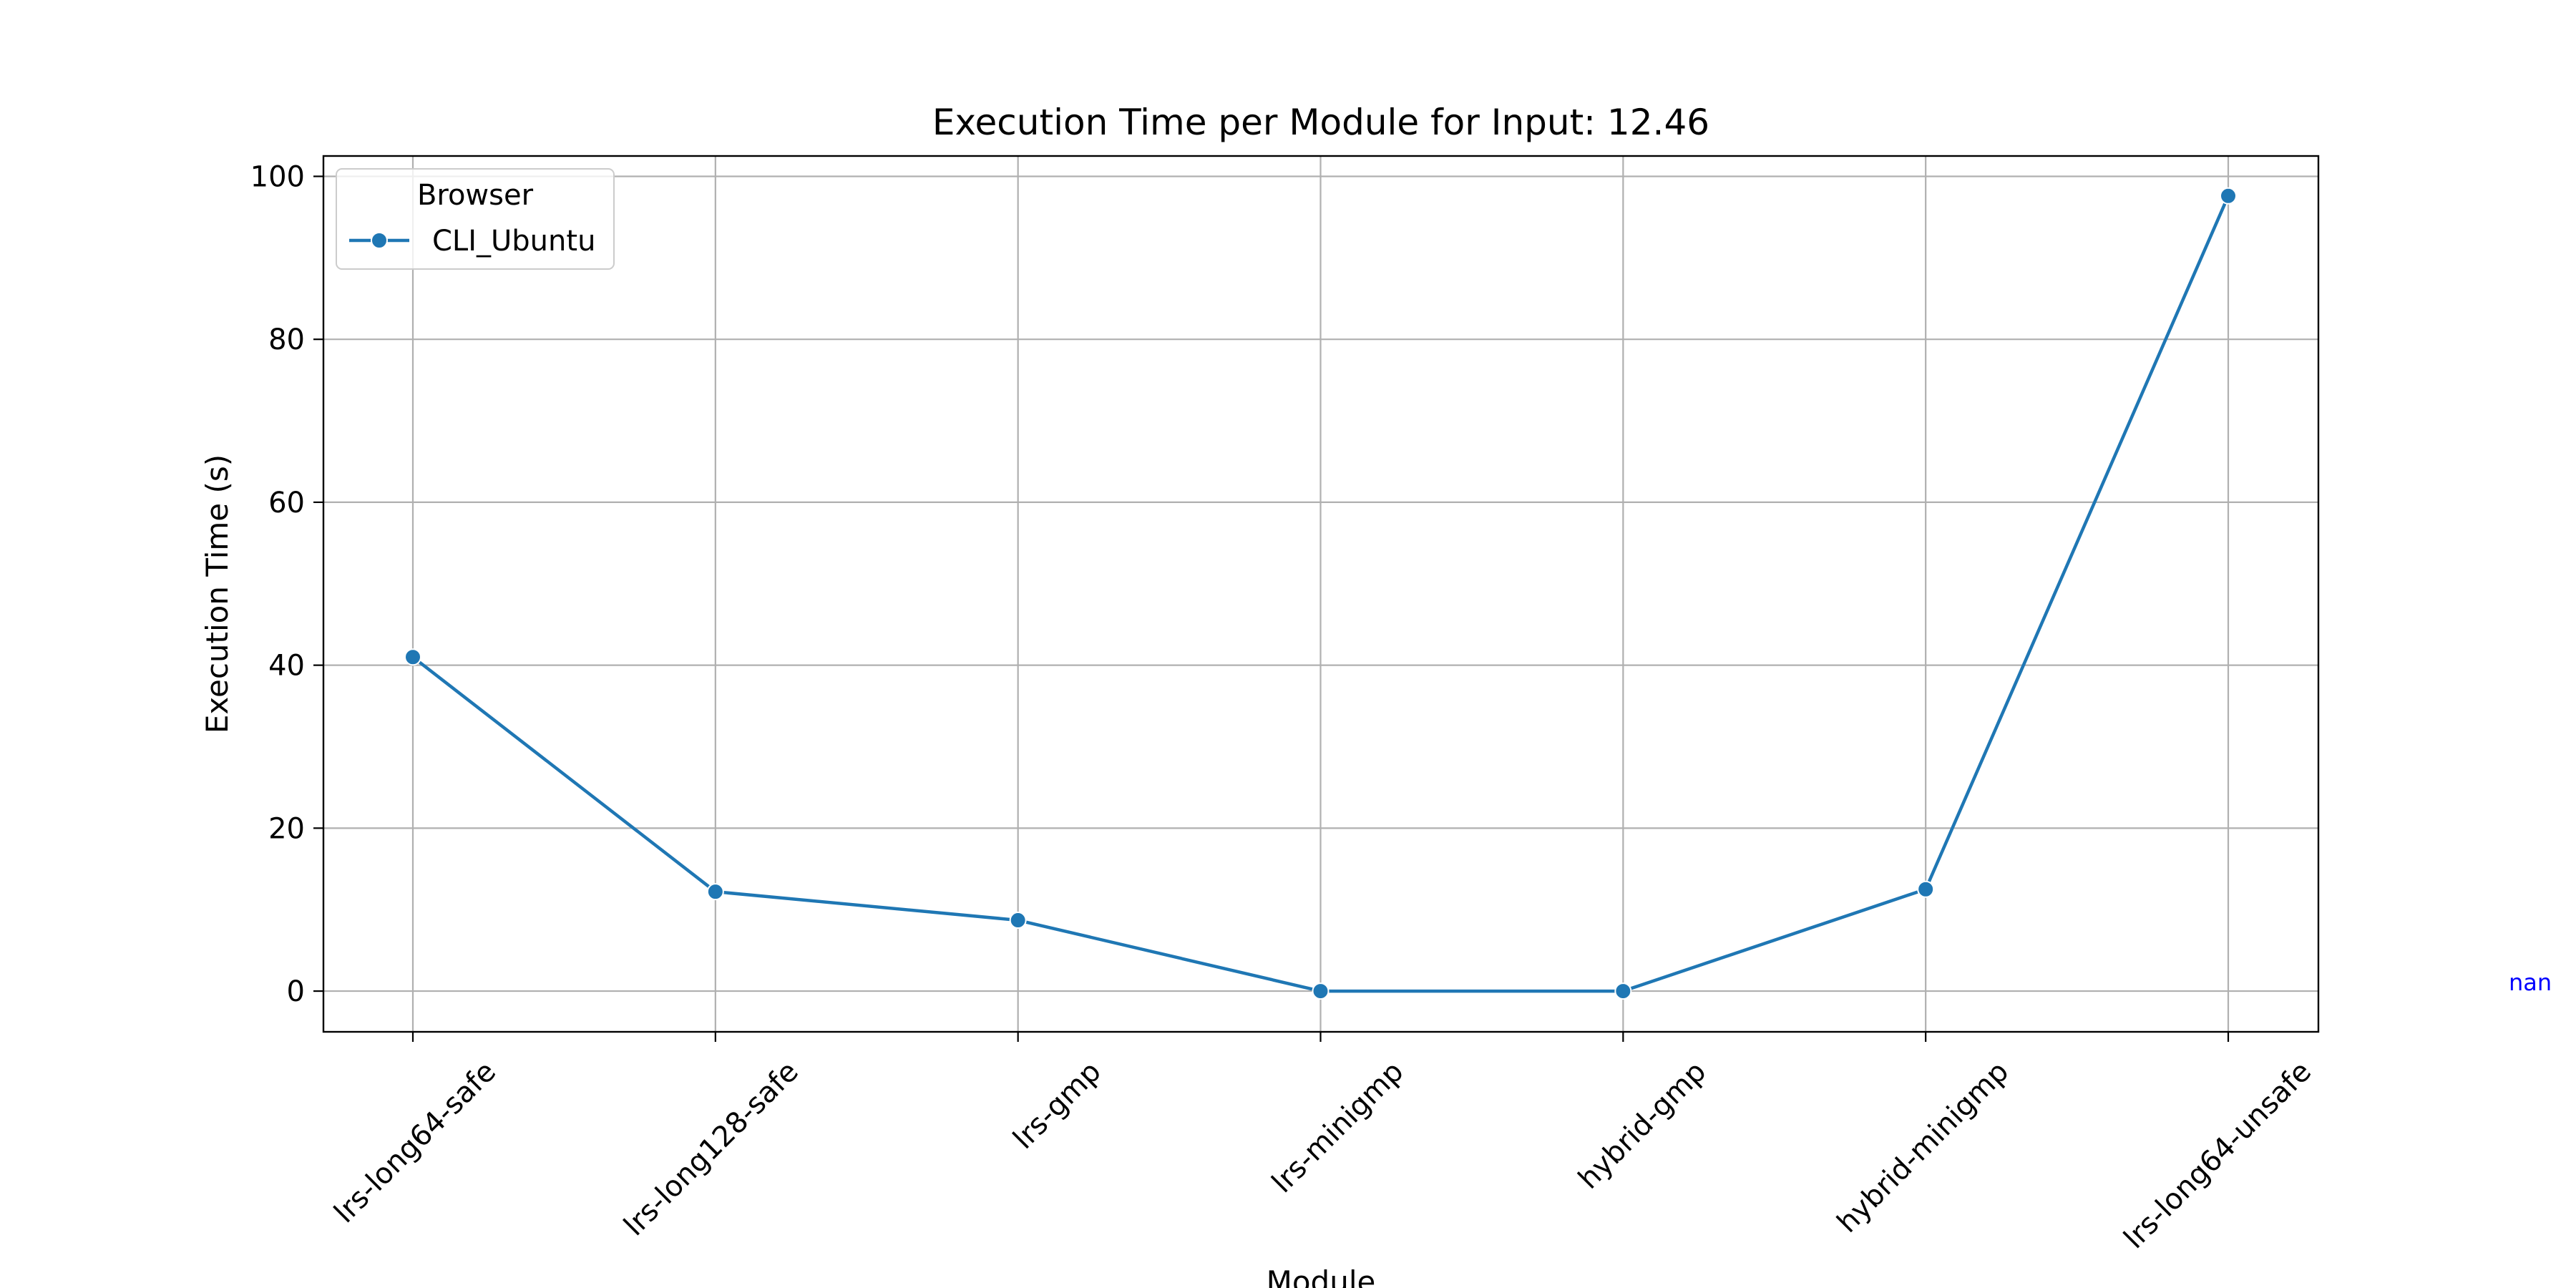 This screenshot has width=2576, height=1288. Describe the element at coordinates (277, 176) in the screenshot. I see `y-tick-label: 100` at that location.